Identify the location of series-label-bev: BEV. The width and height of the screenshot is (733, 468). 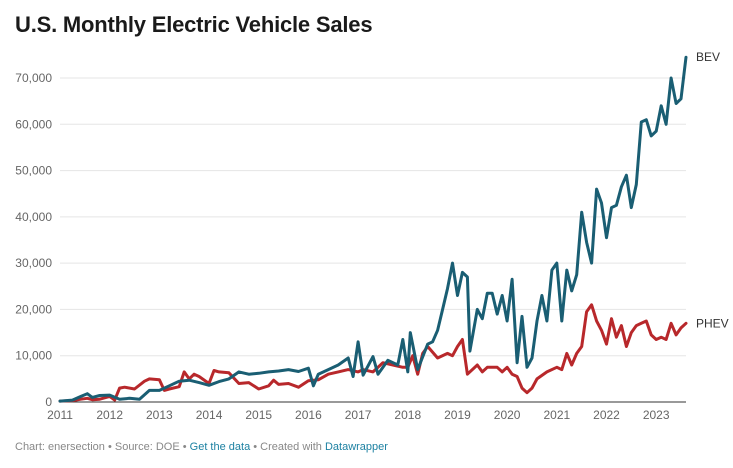
(708, 57).